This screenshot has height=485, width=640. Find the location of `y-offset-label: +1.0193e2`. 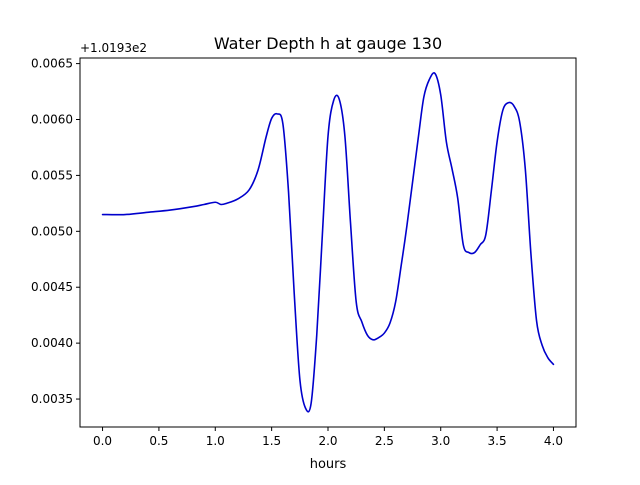

y-offset-label: +1.0193e2 is located at coordinates (113, 48).